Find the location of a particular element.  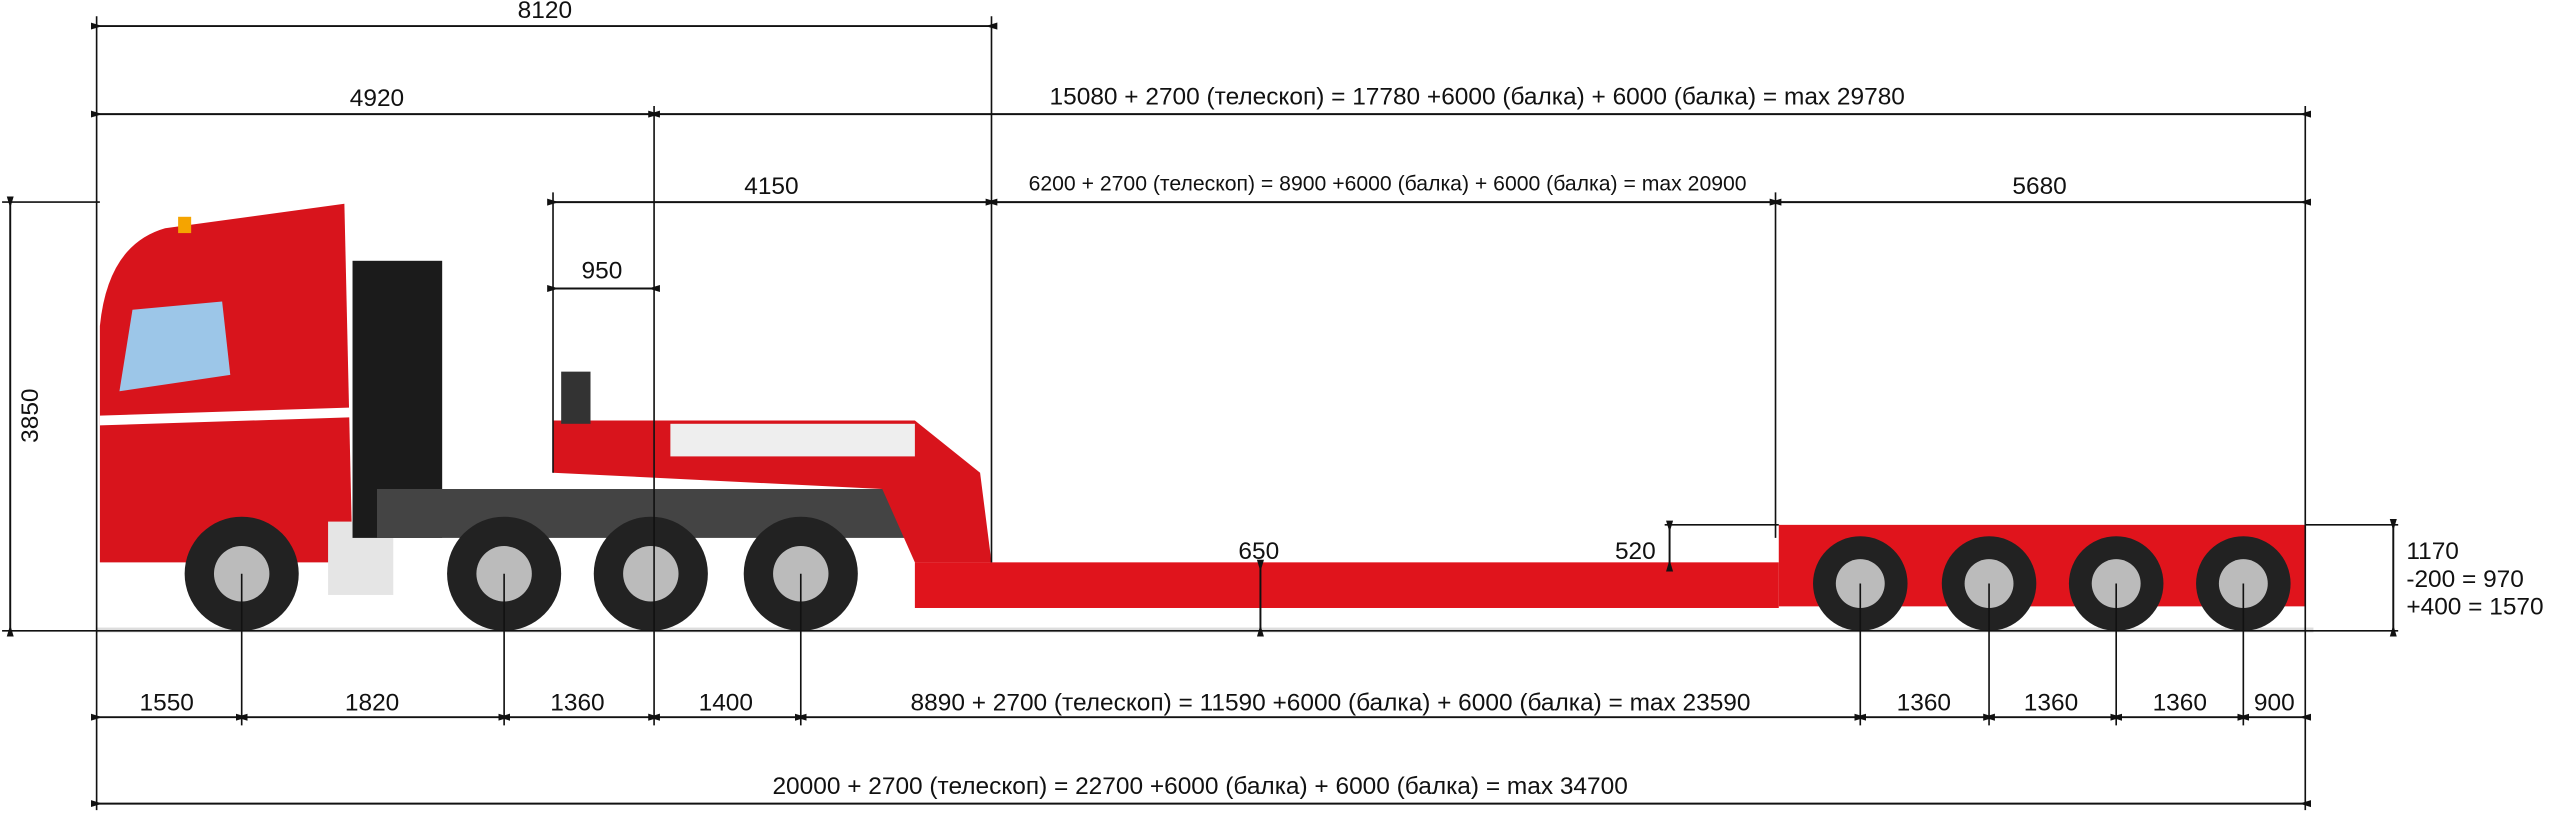

dim-label: 650 is located at coordinates (1258, 551).